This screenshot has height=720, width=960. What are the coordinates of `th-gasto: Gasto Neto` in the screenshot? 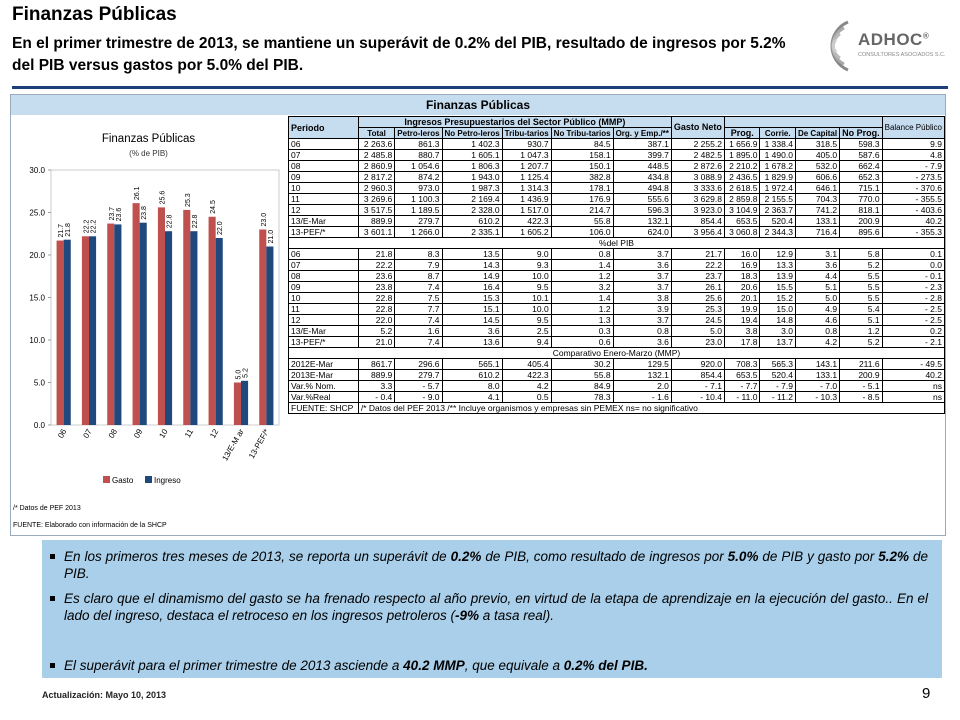 It's located at (697, 127).